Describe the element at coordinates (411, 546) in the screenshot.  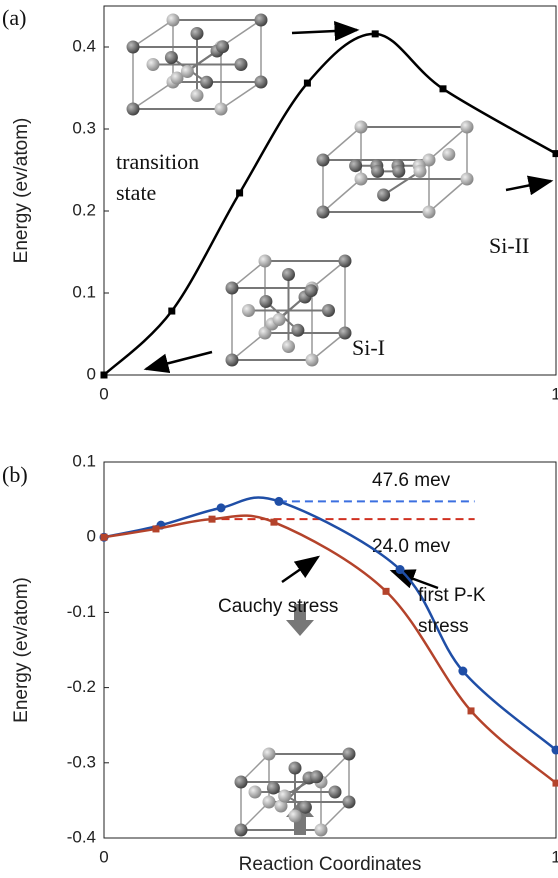
I see `reference-label: 24.0 mev` at that location.